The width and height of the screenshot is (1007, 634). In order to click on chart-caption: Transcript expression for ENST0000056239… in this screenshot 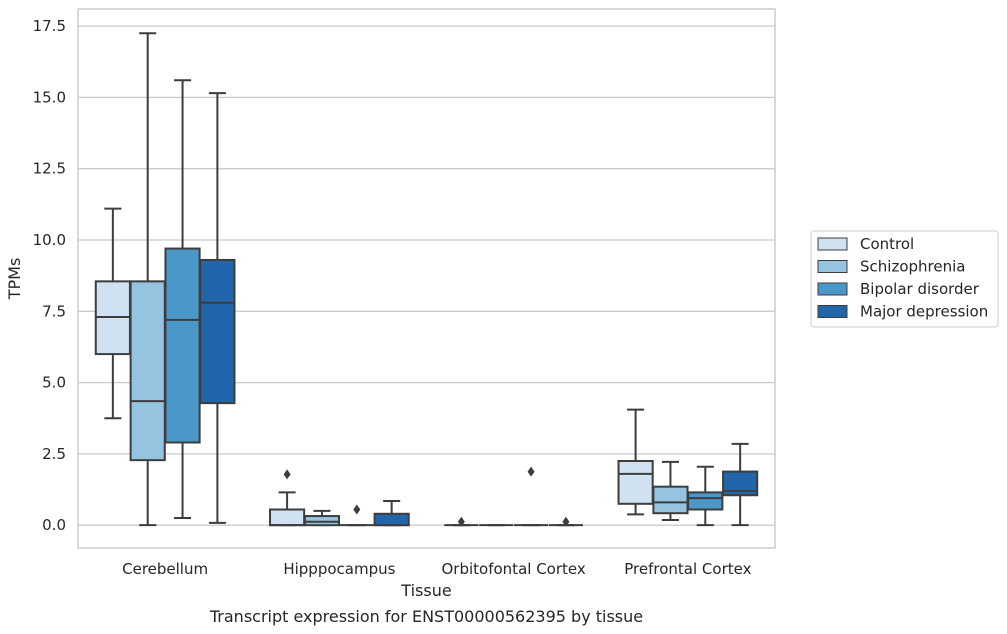, I will do `click(426, 616)`.